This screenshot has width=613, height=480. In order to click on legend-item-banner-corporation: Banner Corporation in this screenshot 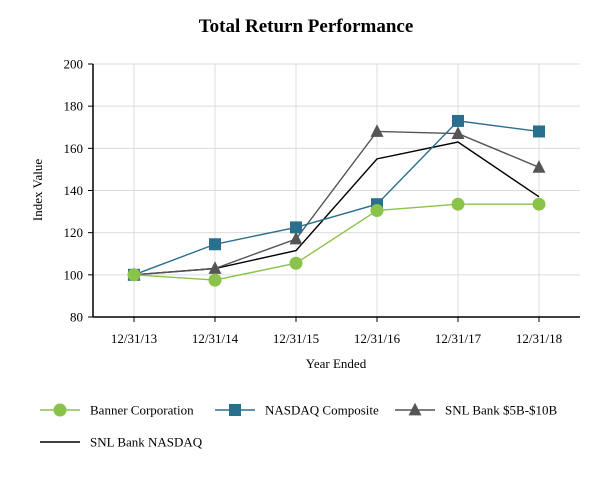, I will do `click(117, 410)`.